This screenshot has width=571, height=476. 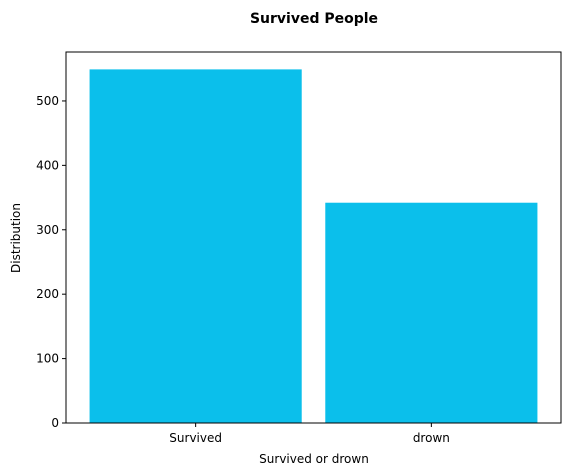 What do you see at coordinates (55, 423) in the screenshot?
I see `y-tick-label: 0` at bounding box center [55, 423].